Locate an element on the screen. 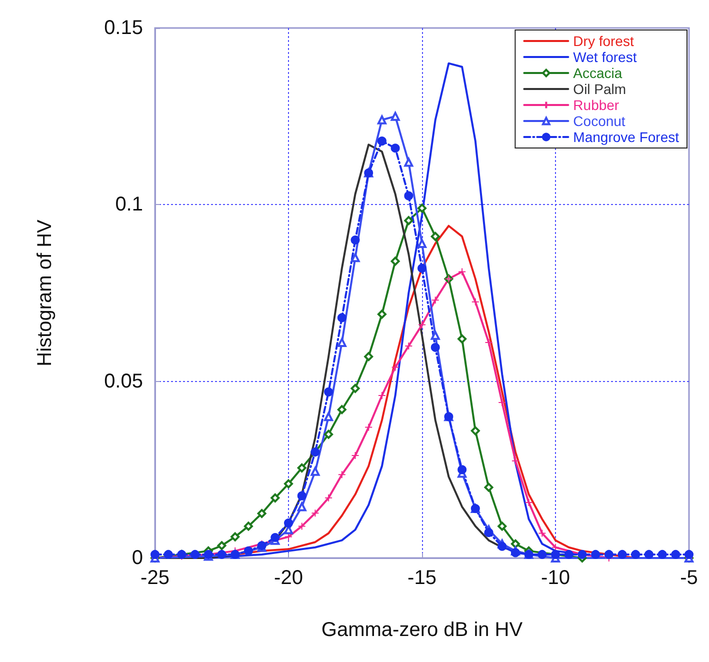 This screenshot has height=662, width=709. y-axis-title: Histogram of HV is located at coordinates (45, 292).